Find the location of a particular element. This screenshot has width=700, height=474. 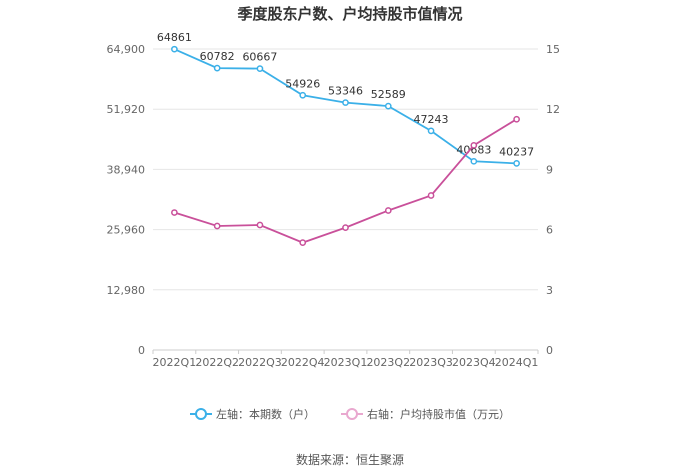

data-label: 54926 is located at coordinates (302, 83).